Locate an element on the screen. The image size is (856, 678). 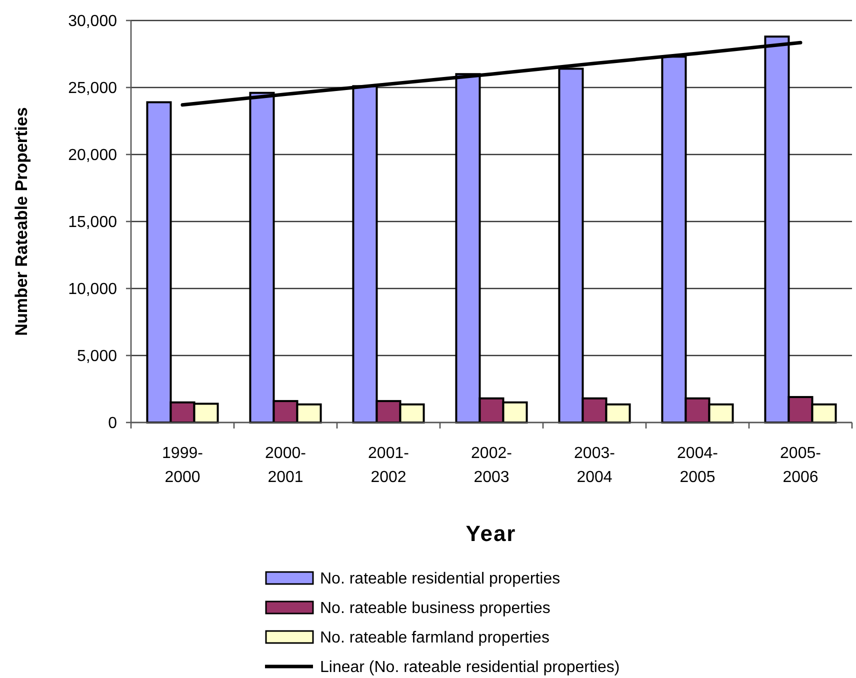
y-tick-label: 10,000 is located at coordinates (93, 289).